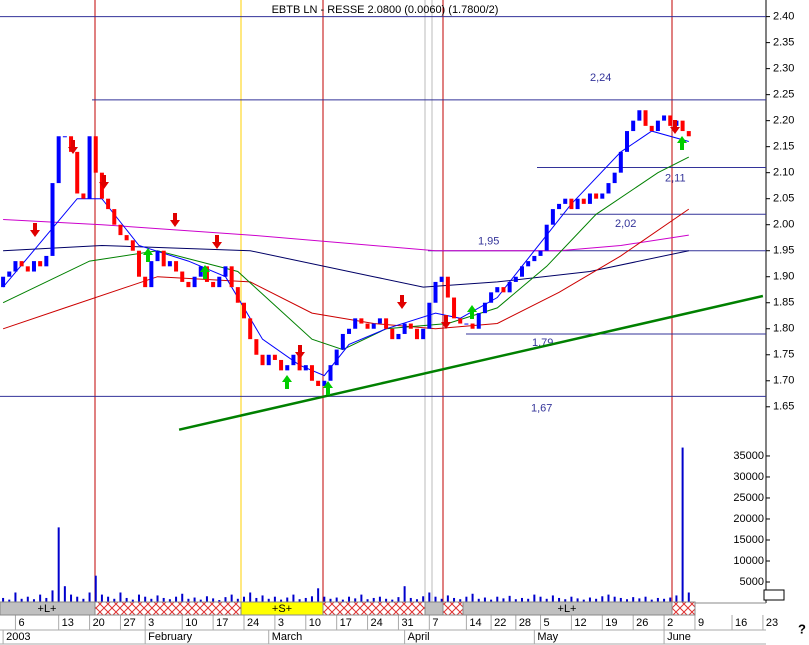 This screenshot has width=809, height=645. What do you see at coordinates (748, 477) in the screenshot?
I see `y-tick-label: 30000` at bounding box center [748, 477].